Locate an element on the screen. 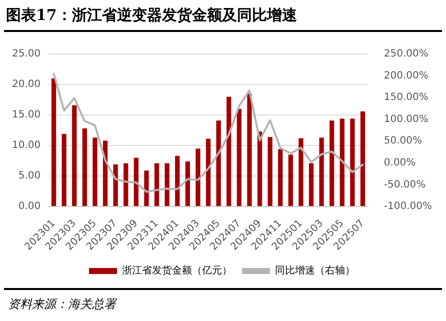 This screenshot has width=446, height=321. y-tick-label: 25.00 is located at coordinates (26, 54).